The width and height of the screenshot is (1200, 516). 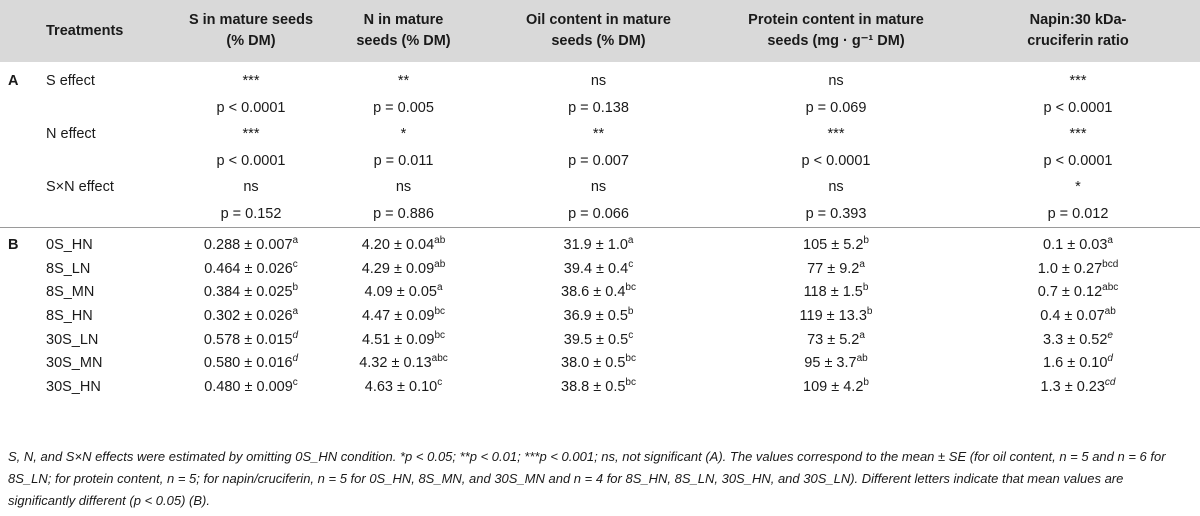 I want to click on mean-value: 0.288 ± 0.007, so click(x=248, y=245).